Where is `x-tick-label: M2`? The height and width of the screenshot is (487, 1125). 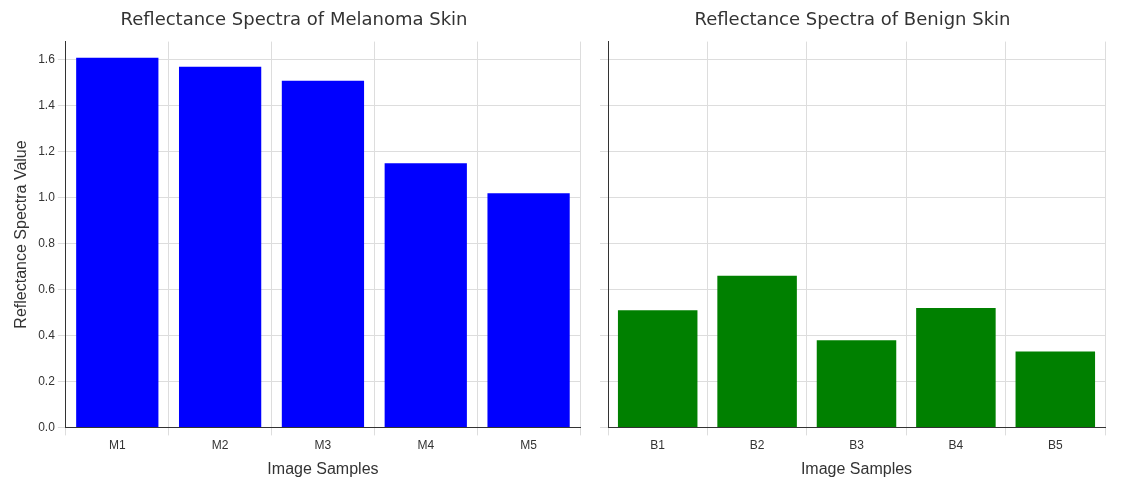
x-tick-label: M2 is located at coordinates (220, 444).